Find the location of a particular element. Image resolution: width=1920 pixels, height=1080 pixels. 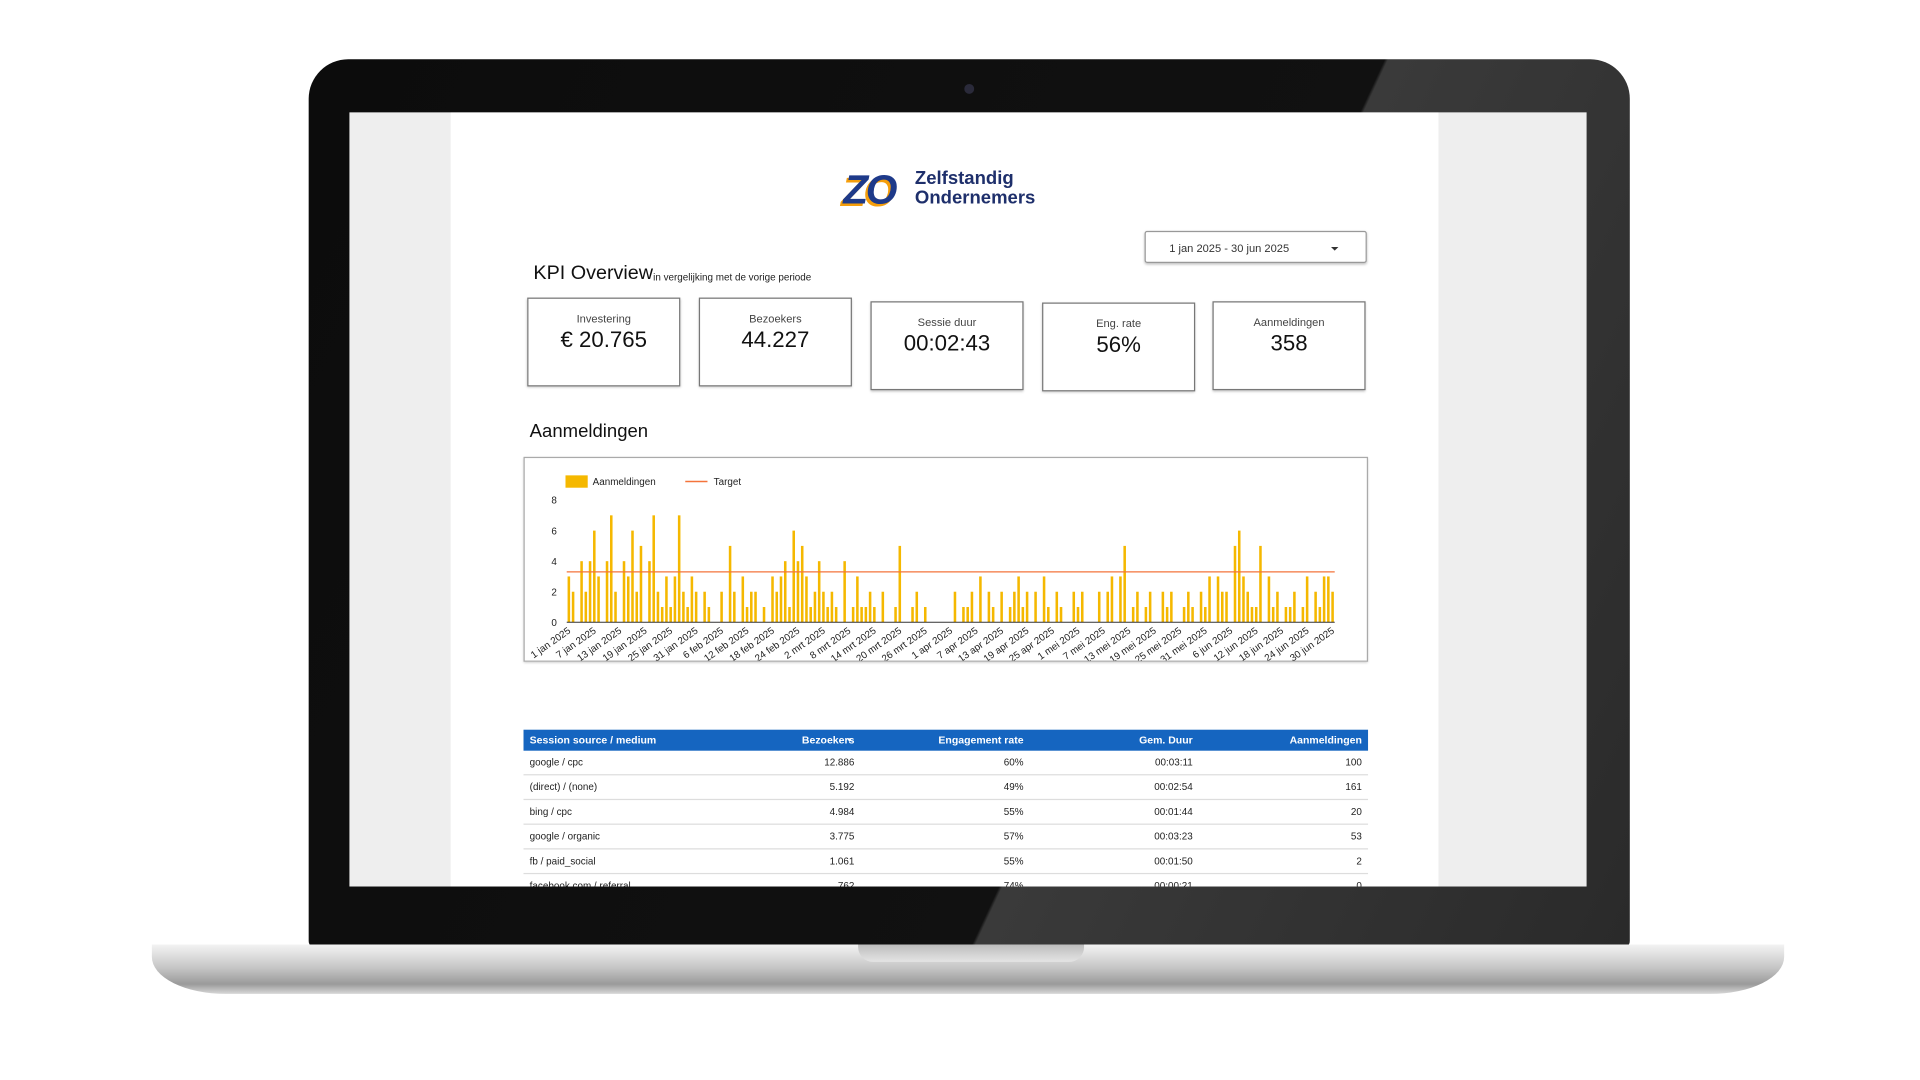

y-tick-label: 2 is located at coordinates (553, 592).